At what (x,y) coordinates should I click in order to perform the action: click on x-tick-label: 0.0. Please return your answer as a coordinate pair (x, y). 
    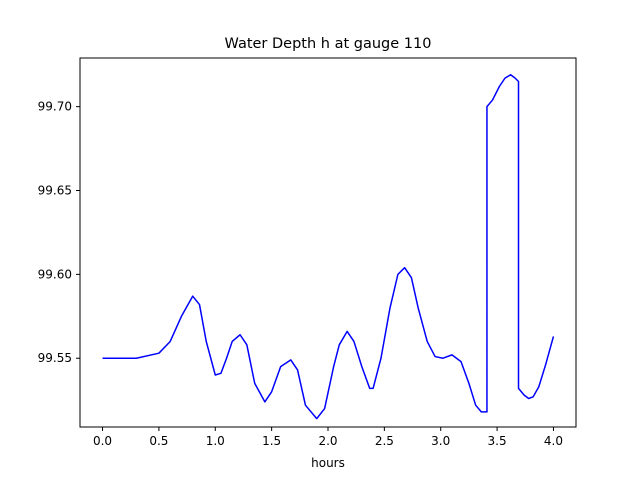
    Looking at the image, I should click on (102, 441).